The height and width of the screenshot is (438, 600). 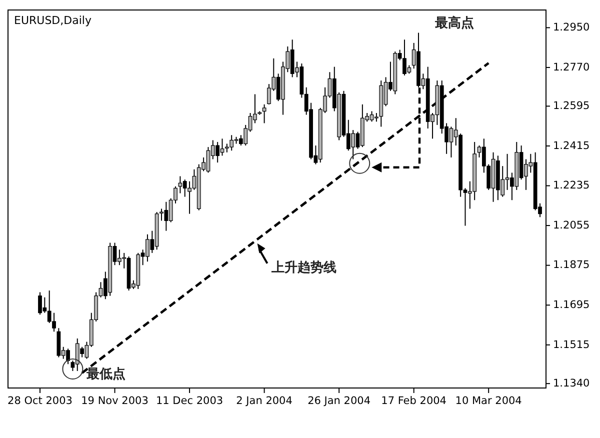 I want to click on y-tick-label: 1.1515, so click(x=571, y=344).